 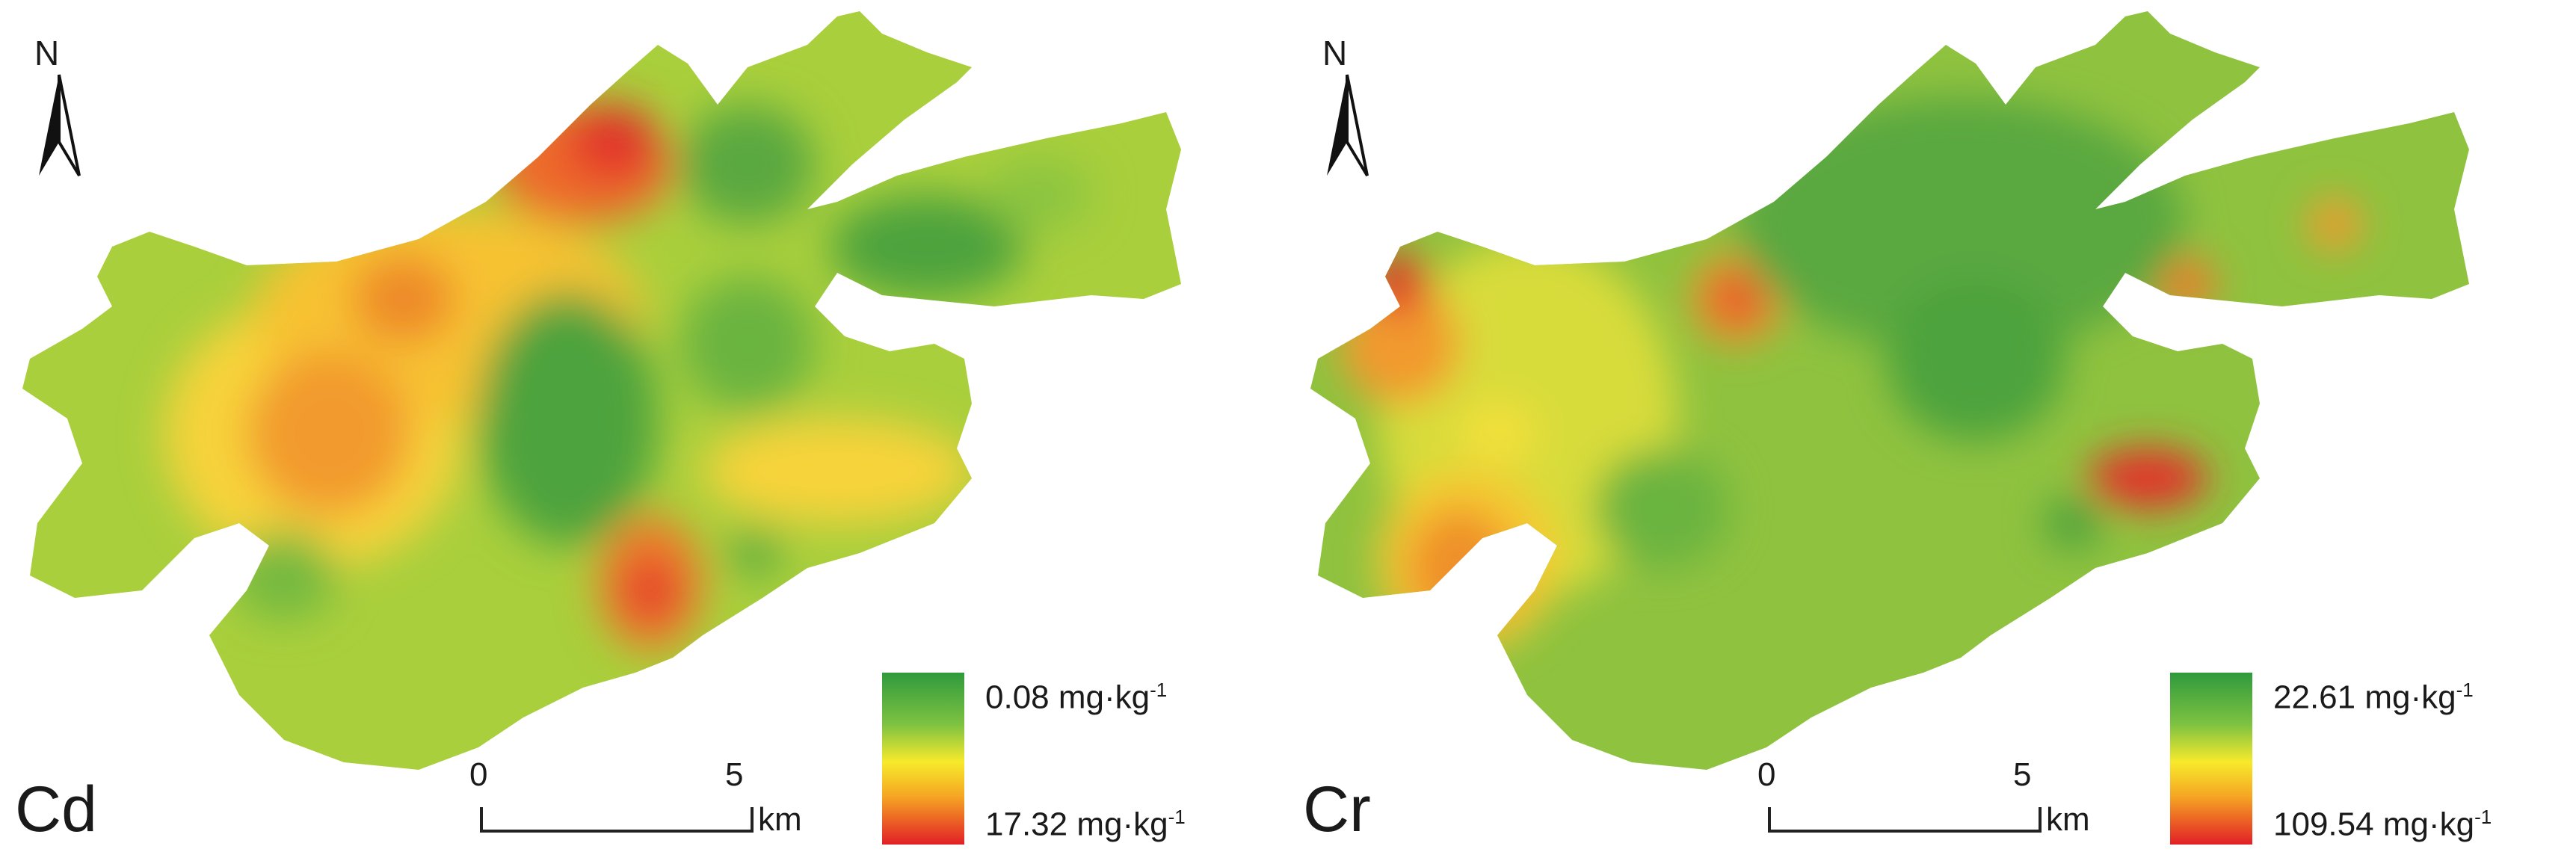 I want to click on legend-max-label: 17.32 mg·kg-1, so click(x=1085, y=825).